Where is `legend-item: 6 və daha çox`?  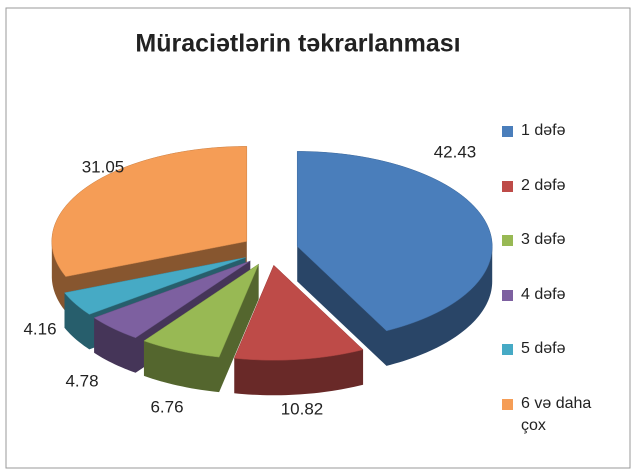 legend-item: 6 və daha çox is located at coordinates (562, 422).